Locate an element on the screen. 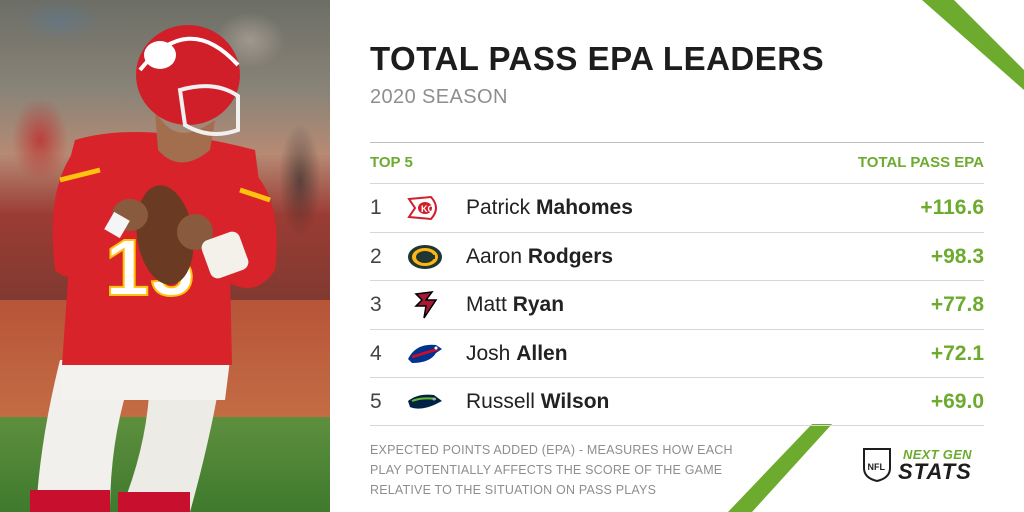 The image size is (1024, 512). player-first-name: Josh is located at coordinates (488, 353).